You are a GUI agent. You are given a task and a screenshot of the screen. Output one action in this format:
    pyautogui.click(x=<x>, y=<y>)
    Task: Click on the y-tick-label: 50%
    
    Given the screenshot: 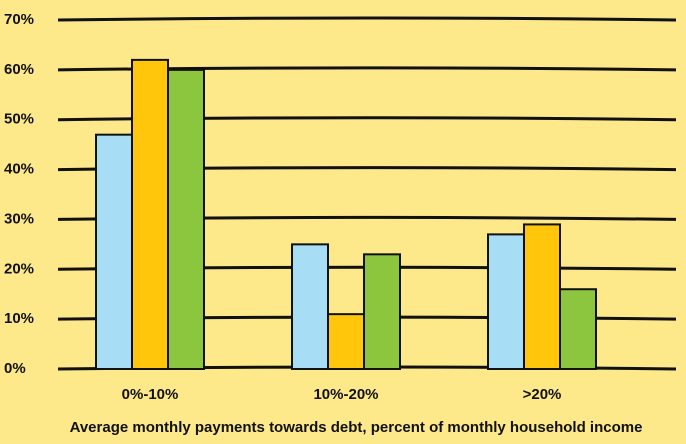 What is the action you would take?
    pyautogui.click(x=19, y=119)
    